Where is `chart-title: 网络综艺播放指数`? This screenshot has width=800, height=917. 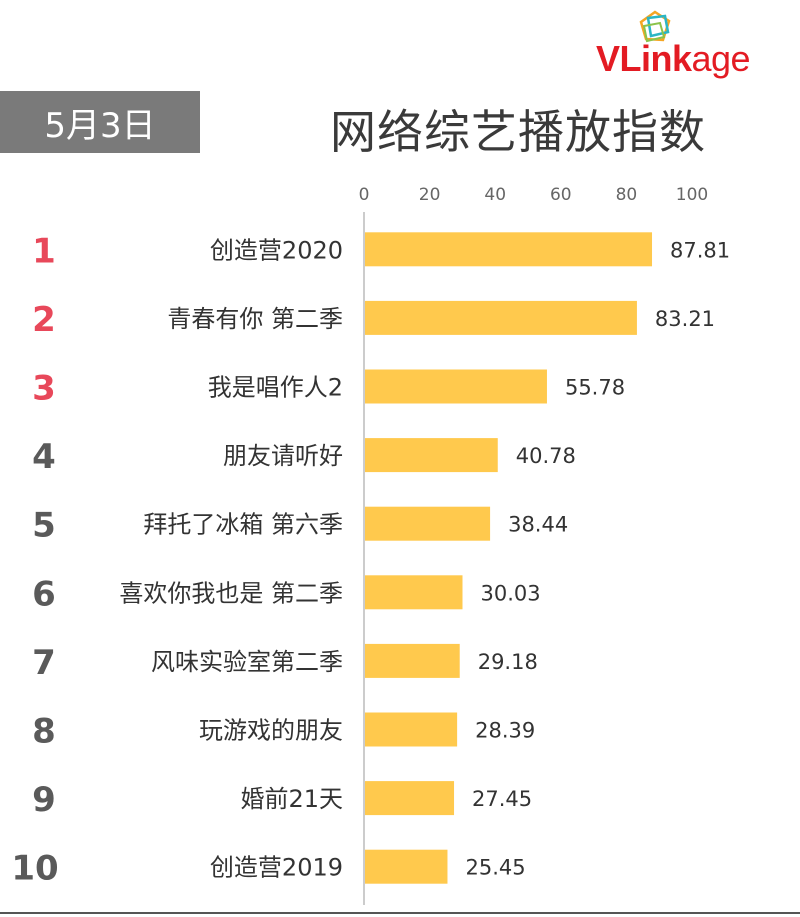 chart-title: 网络综艺播放指数 is located at coordinates (518, 132).